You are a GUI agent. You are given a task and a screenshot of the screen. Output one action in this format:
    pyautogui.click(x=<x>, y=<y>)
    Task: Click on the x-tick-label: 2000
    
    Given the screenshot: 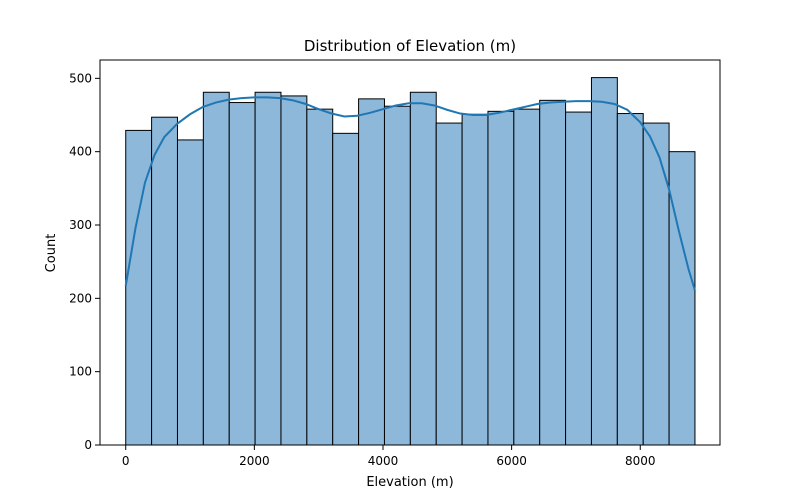 What is the action you would take?
    pyautogui.click(x=254, y=461)
    